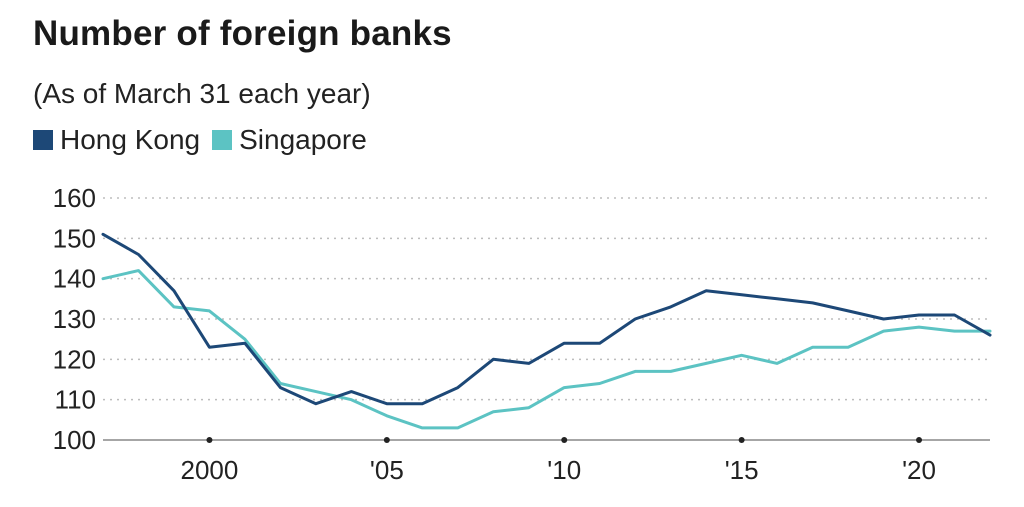 This screenshot has width=1024, height=507. What do you see at coordinates (742, 470) in the screenshot?
I see `x-tick-label-2015: '15` at bounding box center [742, 470].